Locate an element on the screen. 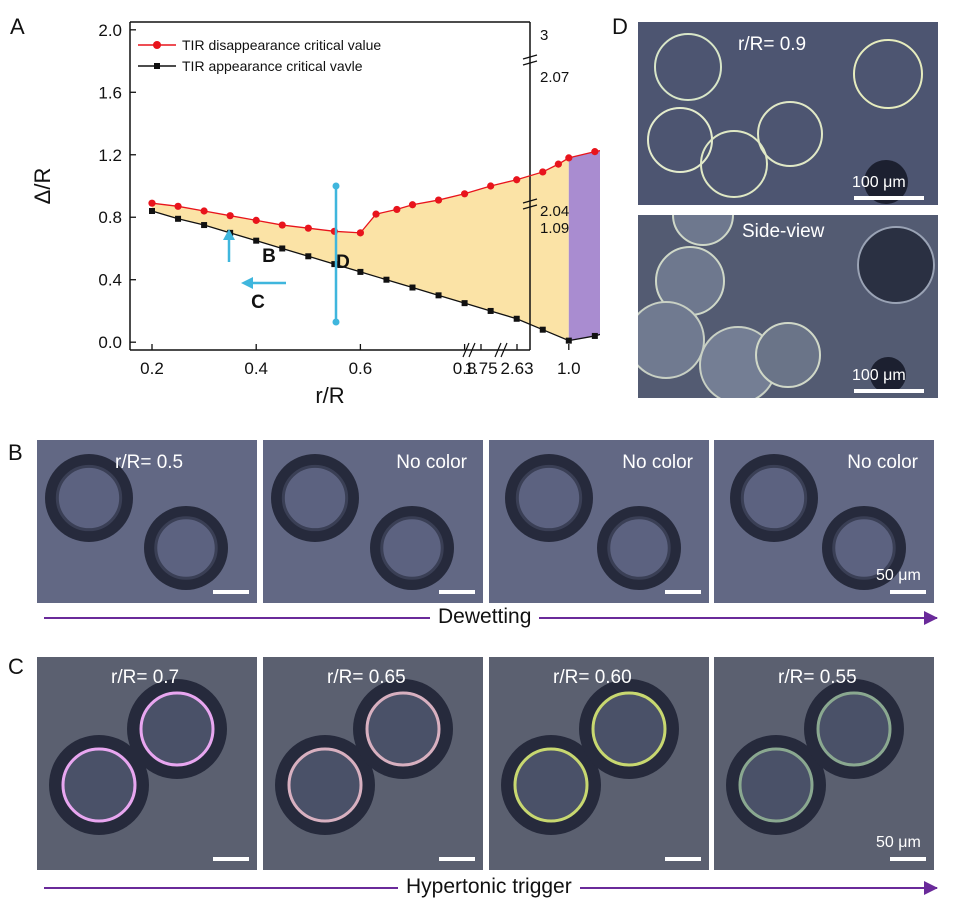 Image resolution: width=955 pixels, height=913 pixels. scale-label: 100 μm is located at coordinates (879, 182).